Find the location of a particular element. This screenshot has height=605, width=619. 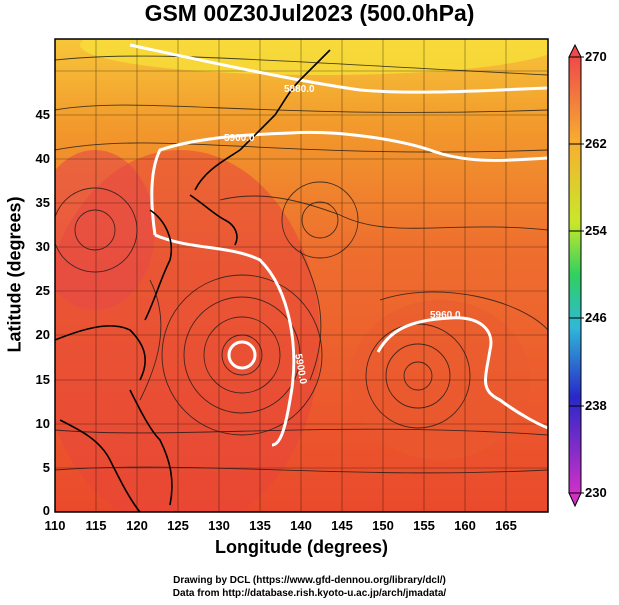

y-axis-label: Latitude (degrees) is located at coordinates (14, 274).